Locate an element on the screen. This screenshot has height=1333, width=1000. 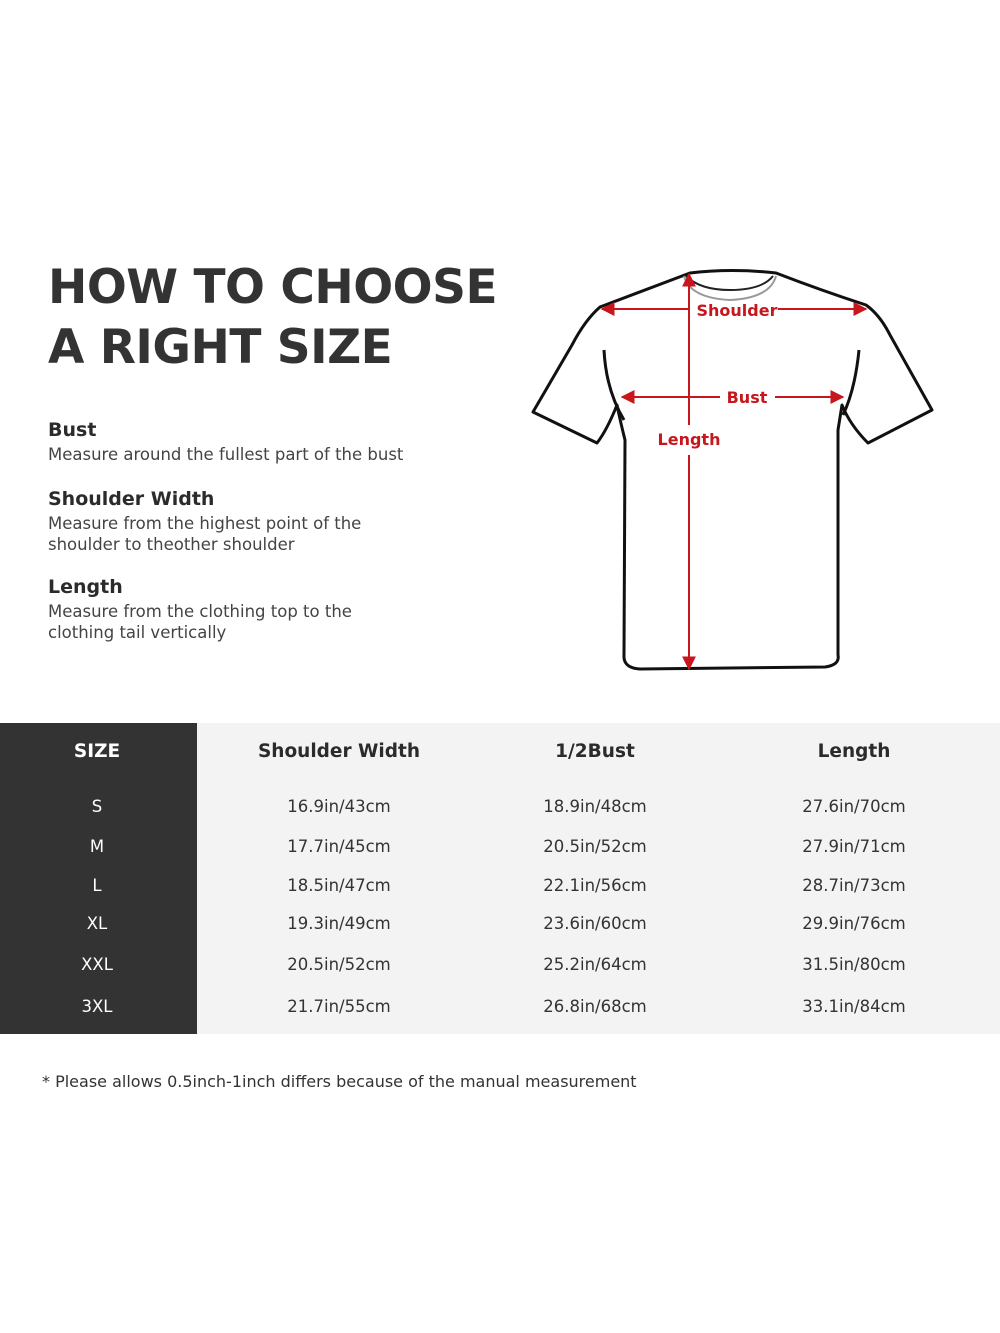
tshirt-outline is located at coordinates (732, 470).